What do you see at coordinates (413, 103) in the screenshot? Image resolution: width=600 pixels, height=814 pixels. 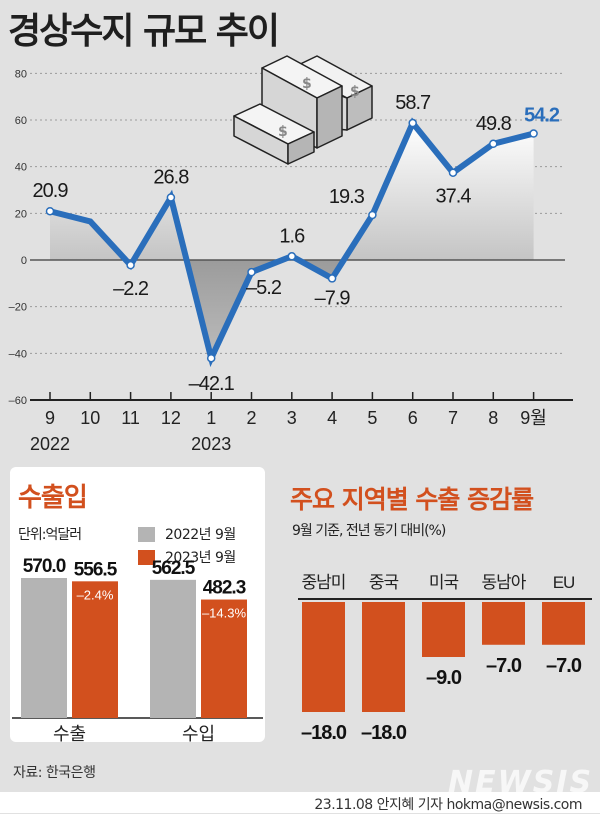 I see `data-label: 58.7` at bounding box center [413, 103].